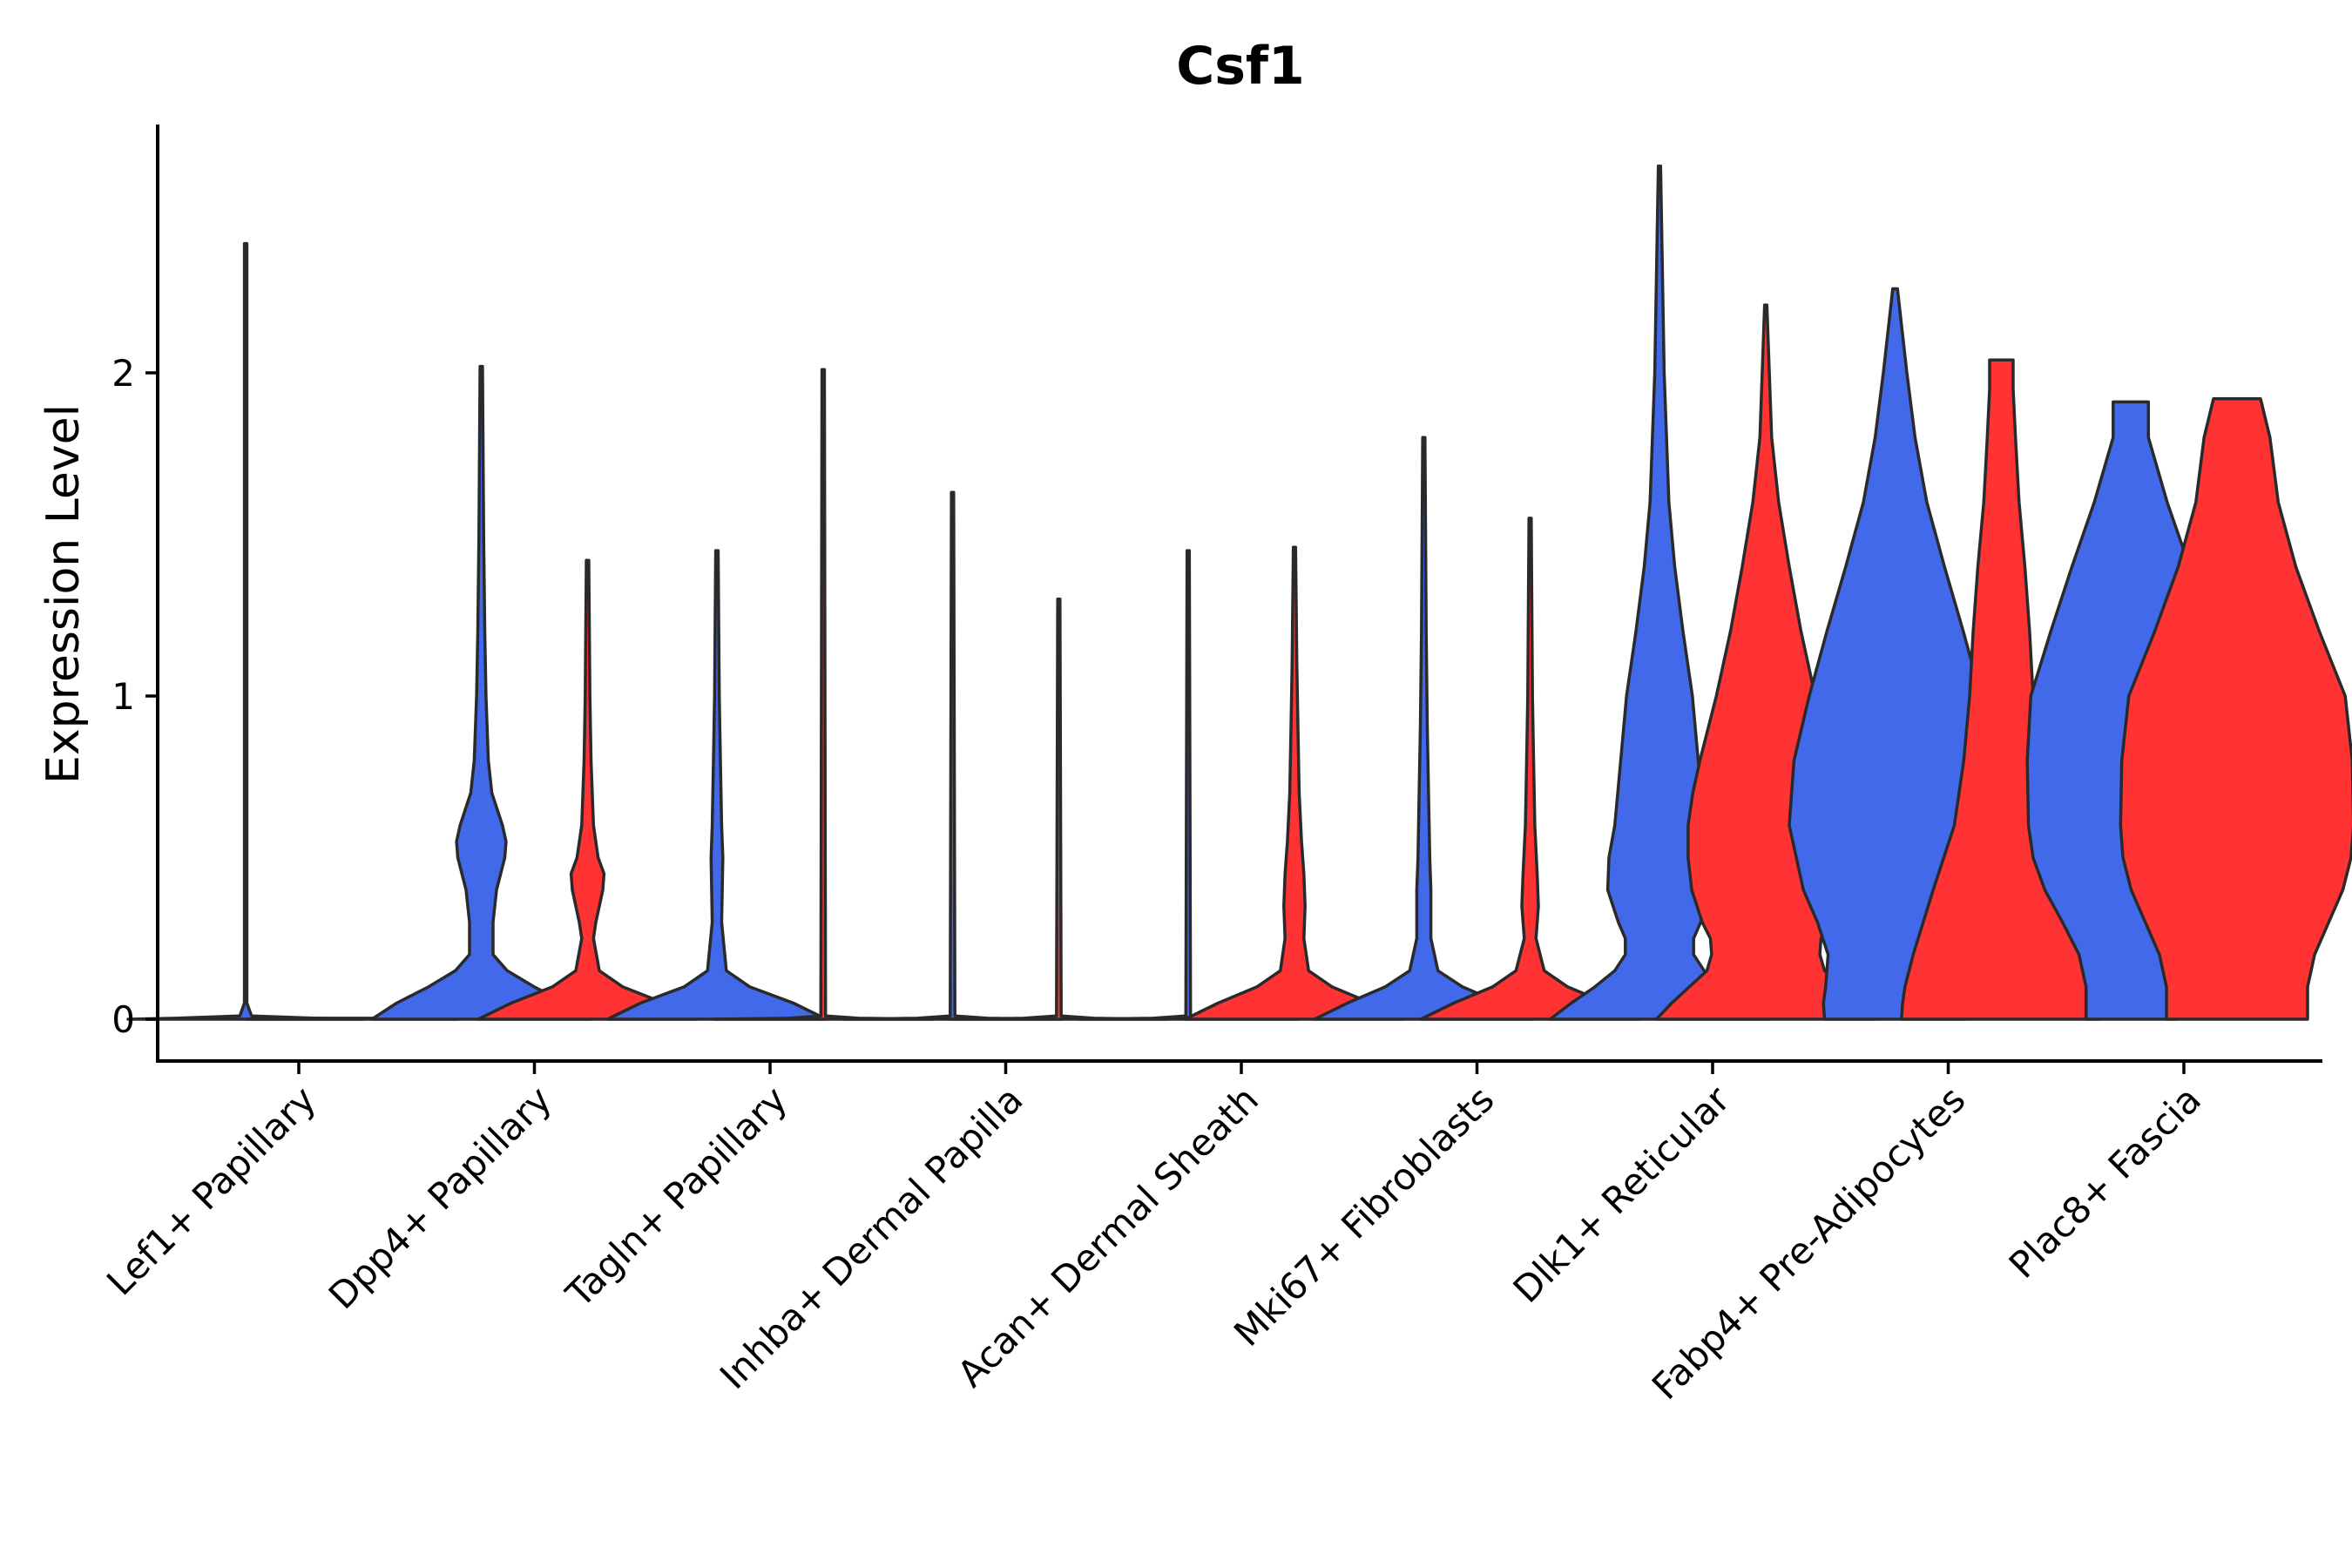 This screenshot has width=2352, height=1568. I want to click on y-tick-label-2: 2, so click(124, 373).